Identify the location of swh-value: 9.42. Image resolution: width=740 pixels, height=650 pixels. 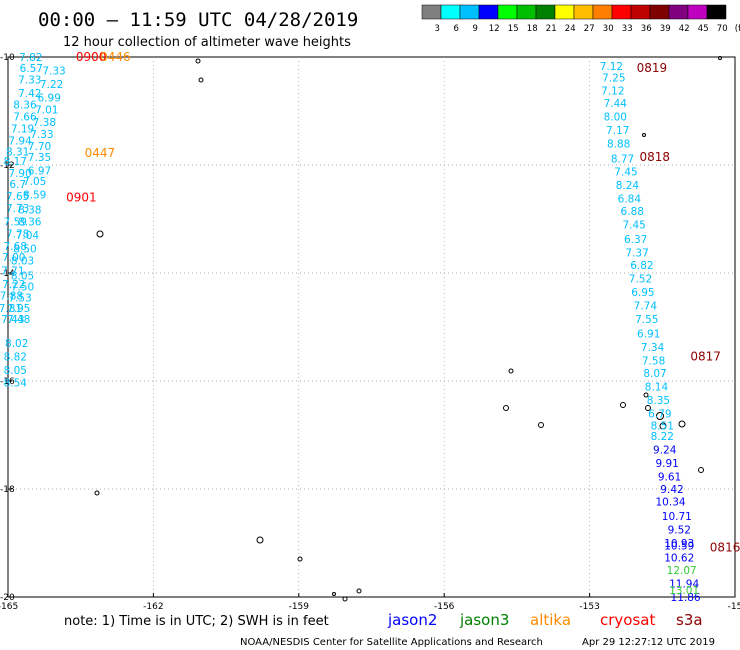
(671, 490).